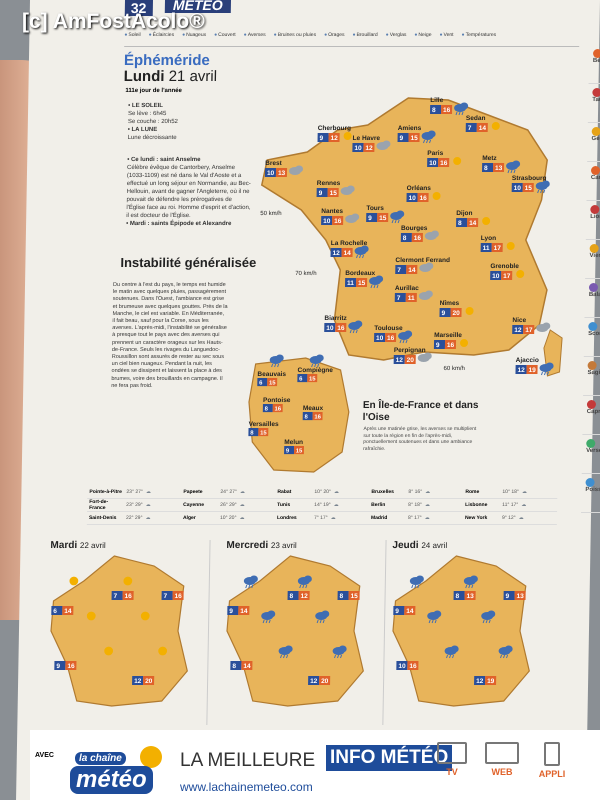  I want to click on min-temp: 6, so click(261, 383).